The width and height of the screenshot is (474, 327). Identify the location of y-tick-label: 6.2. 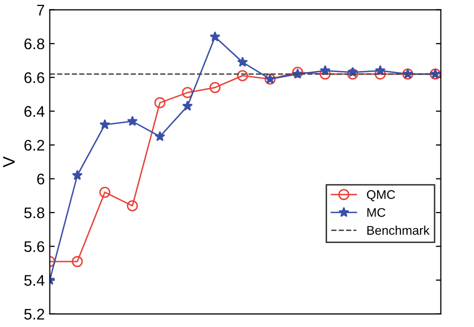
(34, 145).